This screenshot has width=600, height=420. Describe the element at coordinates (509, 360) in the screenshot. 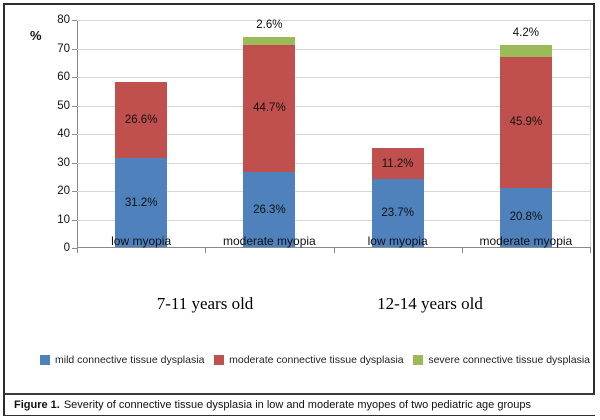

I see `legend-label: severe connective tissue dysplasia` at that location.